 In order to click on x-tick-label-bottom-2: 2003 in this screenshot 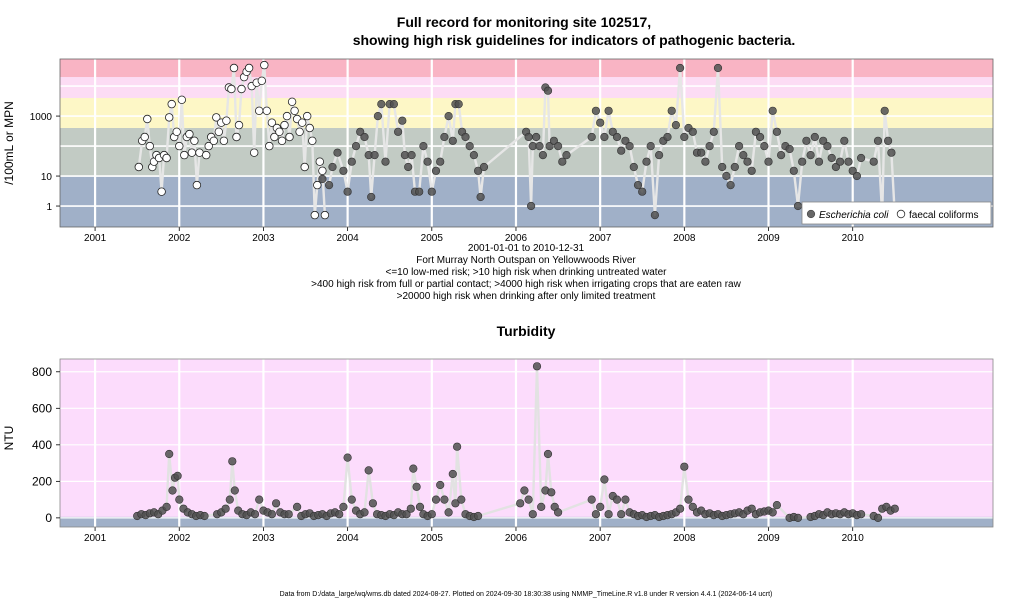, I will do `click(263, 538)`.